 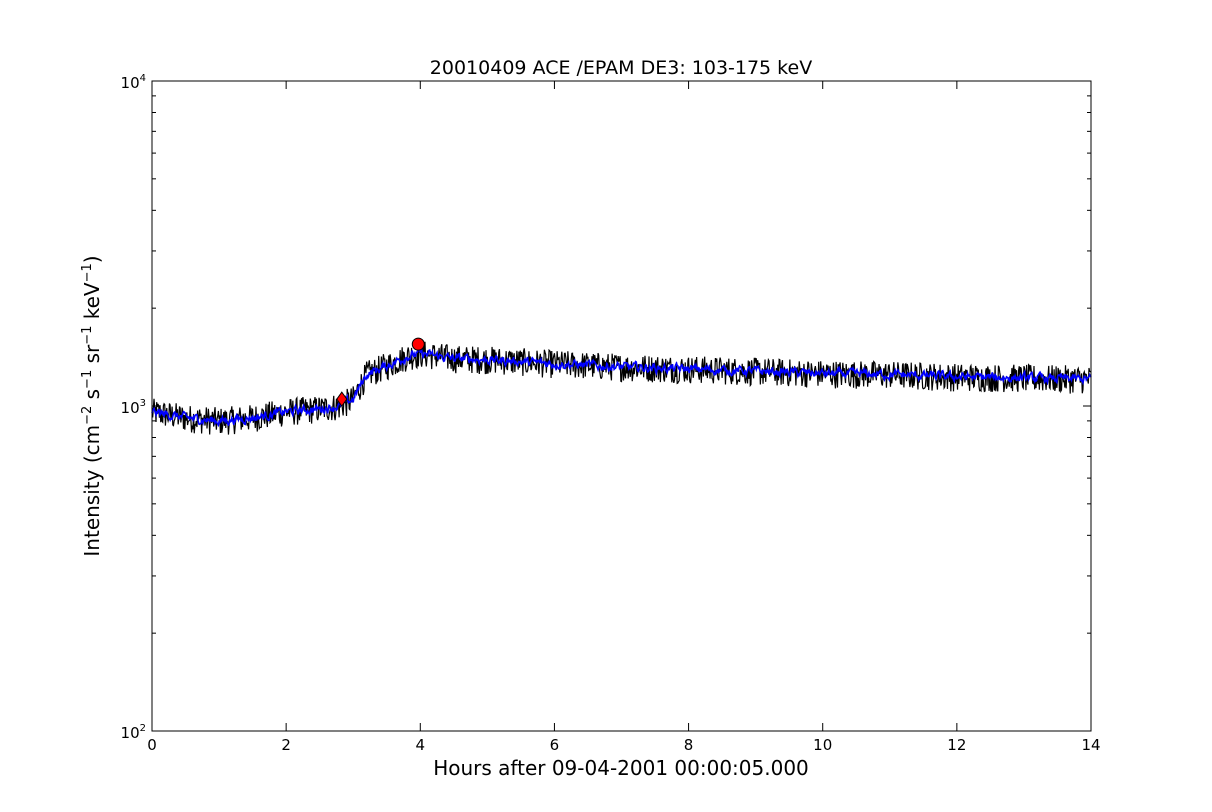 I want to click on x-tick-label: 2, so click(x=286, y=745).